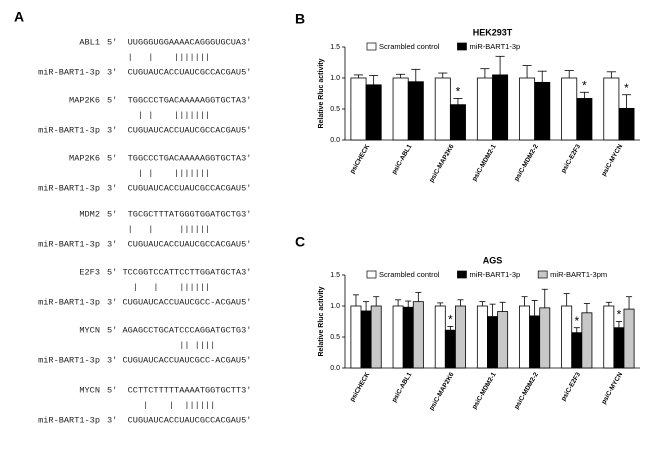  I want to click on target-sequence: 5' TCCGGTCCATTCCTTGGATGCTA3', so click(179, 272).